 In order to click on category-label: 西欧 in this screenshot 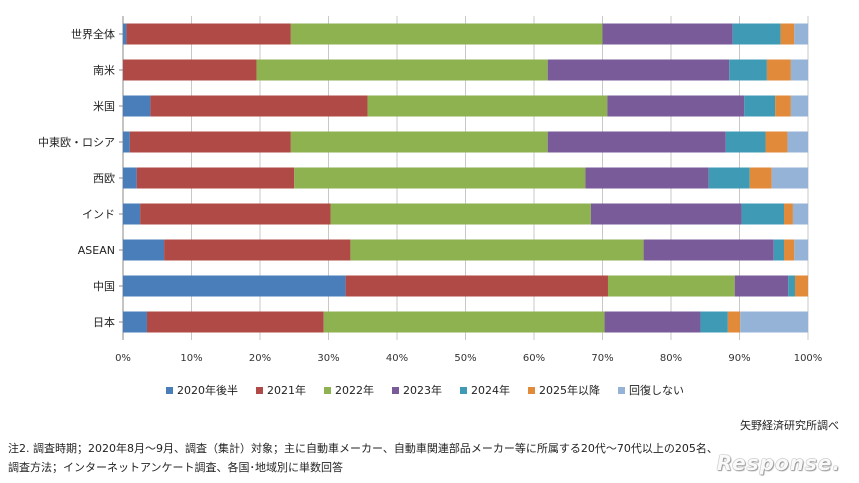, I will do `click(104, 178)`.